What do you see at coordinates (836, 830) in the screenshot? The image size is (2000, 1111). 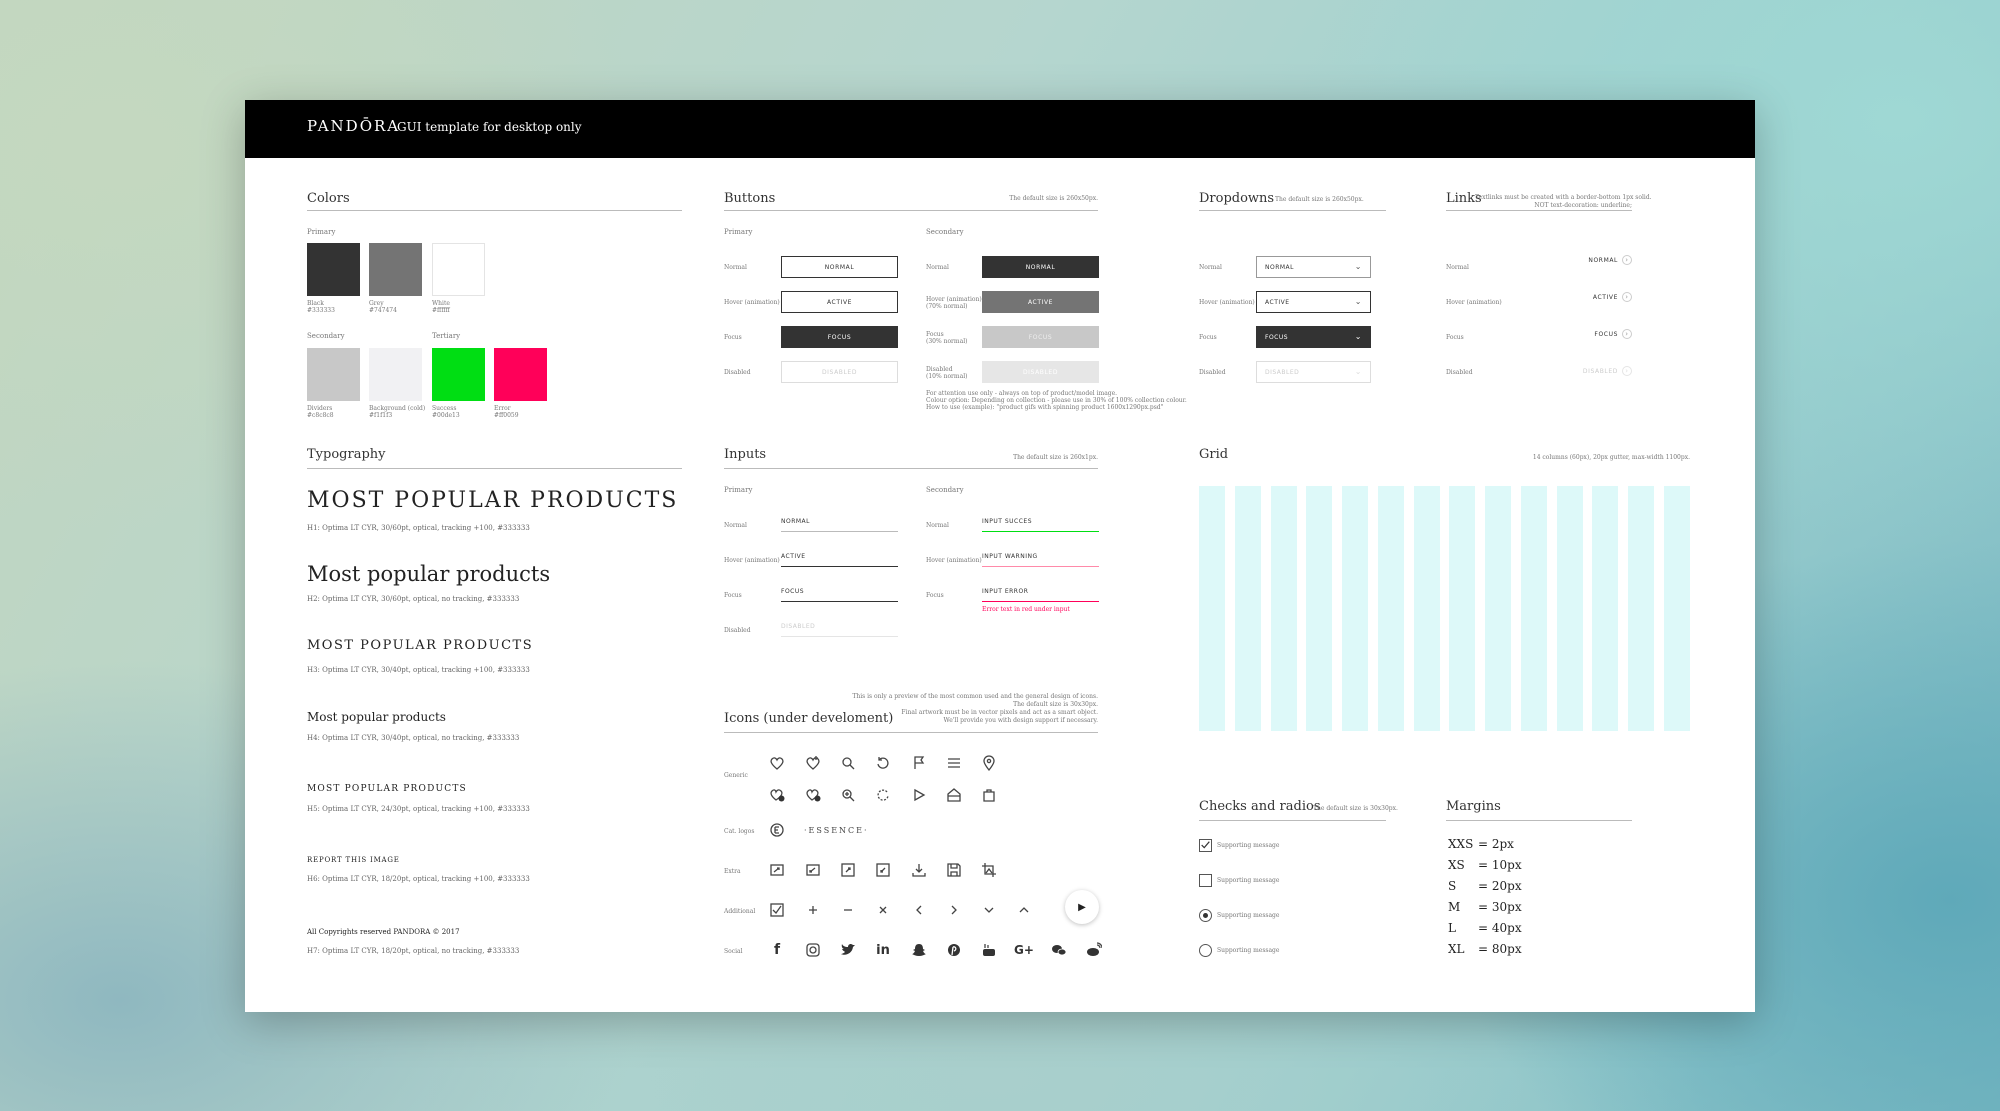 I see `essence-wordmark: ·ESSENCE·` at bounding box center [836, 830].